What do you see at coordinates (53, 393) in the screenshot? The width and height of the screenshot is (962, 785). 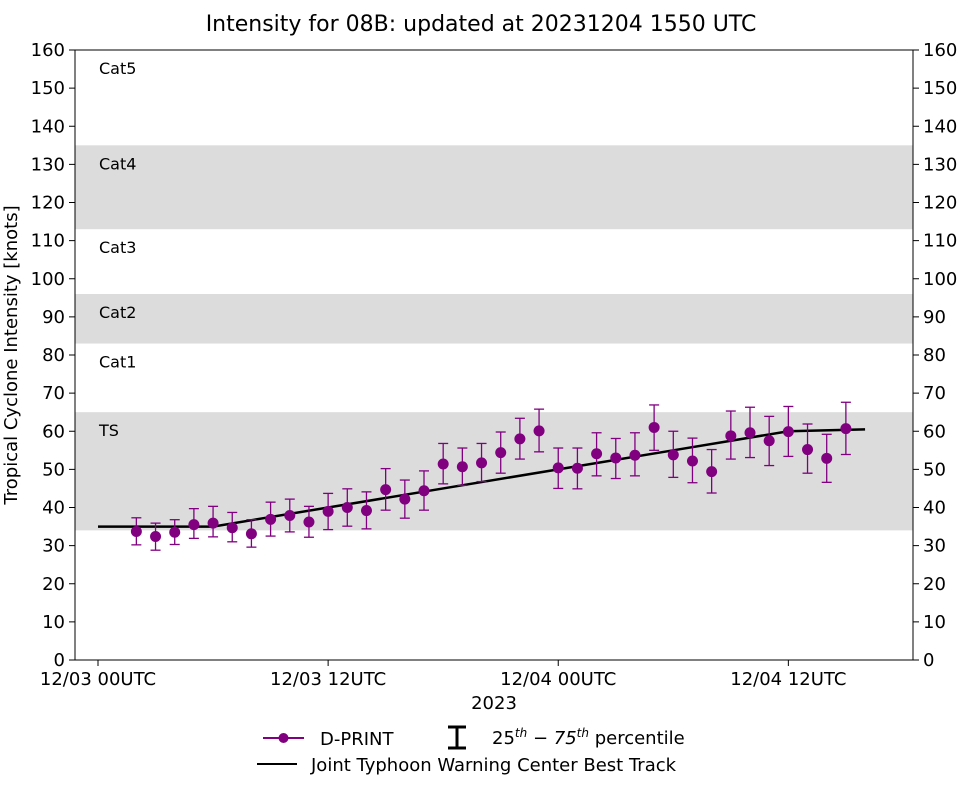 I see `y-tick-label-left: 70` at bounding box center [53, 393].